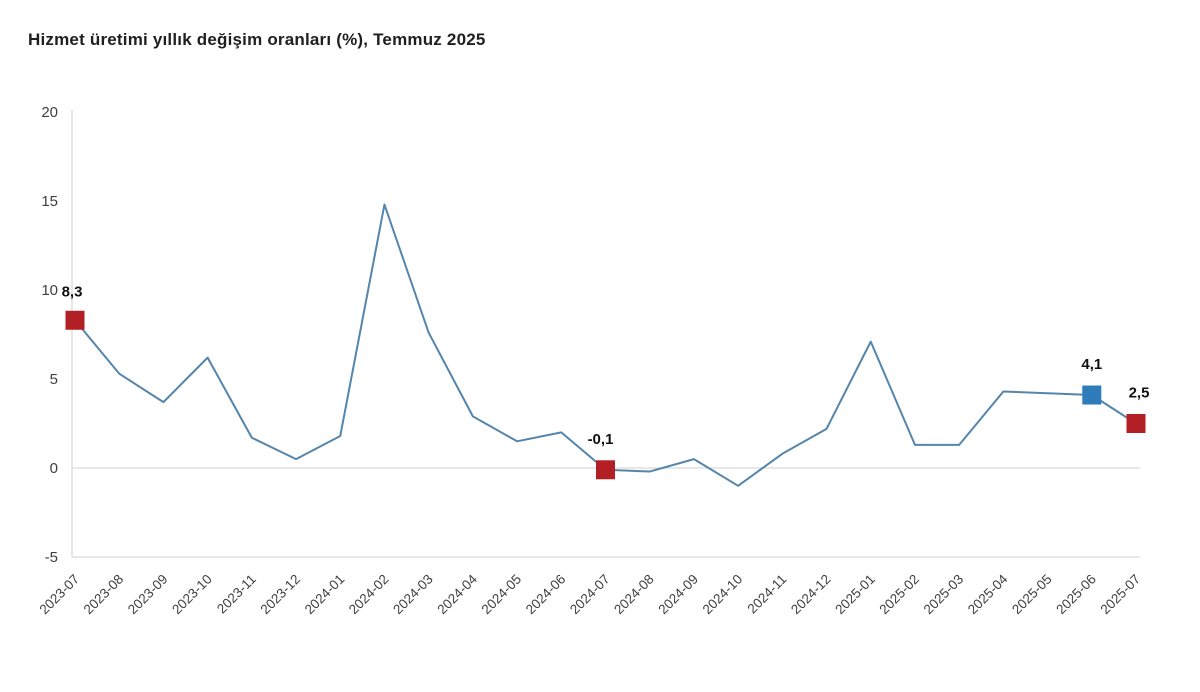 This screenshot has width=1200, height=692. Describe the element at coordinates (855, 595) in the screenshot. I see `x-tick-label: 2025-01` at that location.